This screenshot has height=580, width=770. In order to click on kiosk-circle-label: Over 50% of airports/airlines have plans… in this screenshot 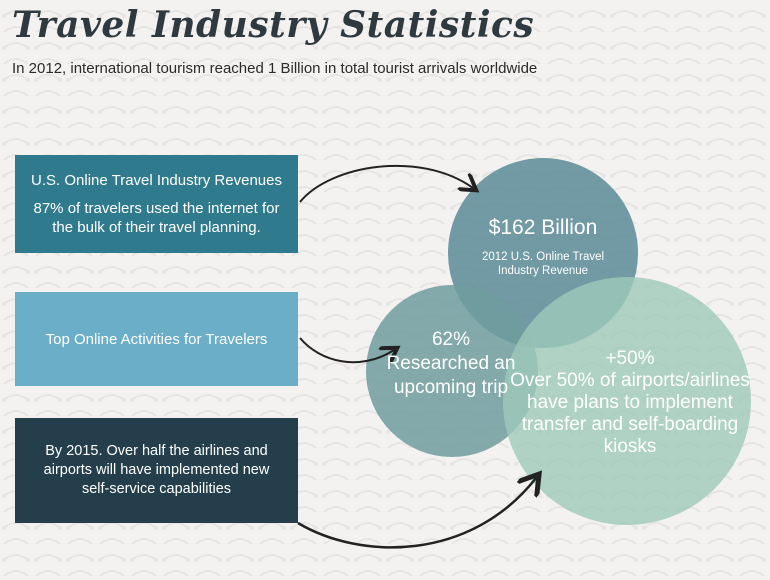, I will do `click(630, 413)`.